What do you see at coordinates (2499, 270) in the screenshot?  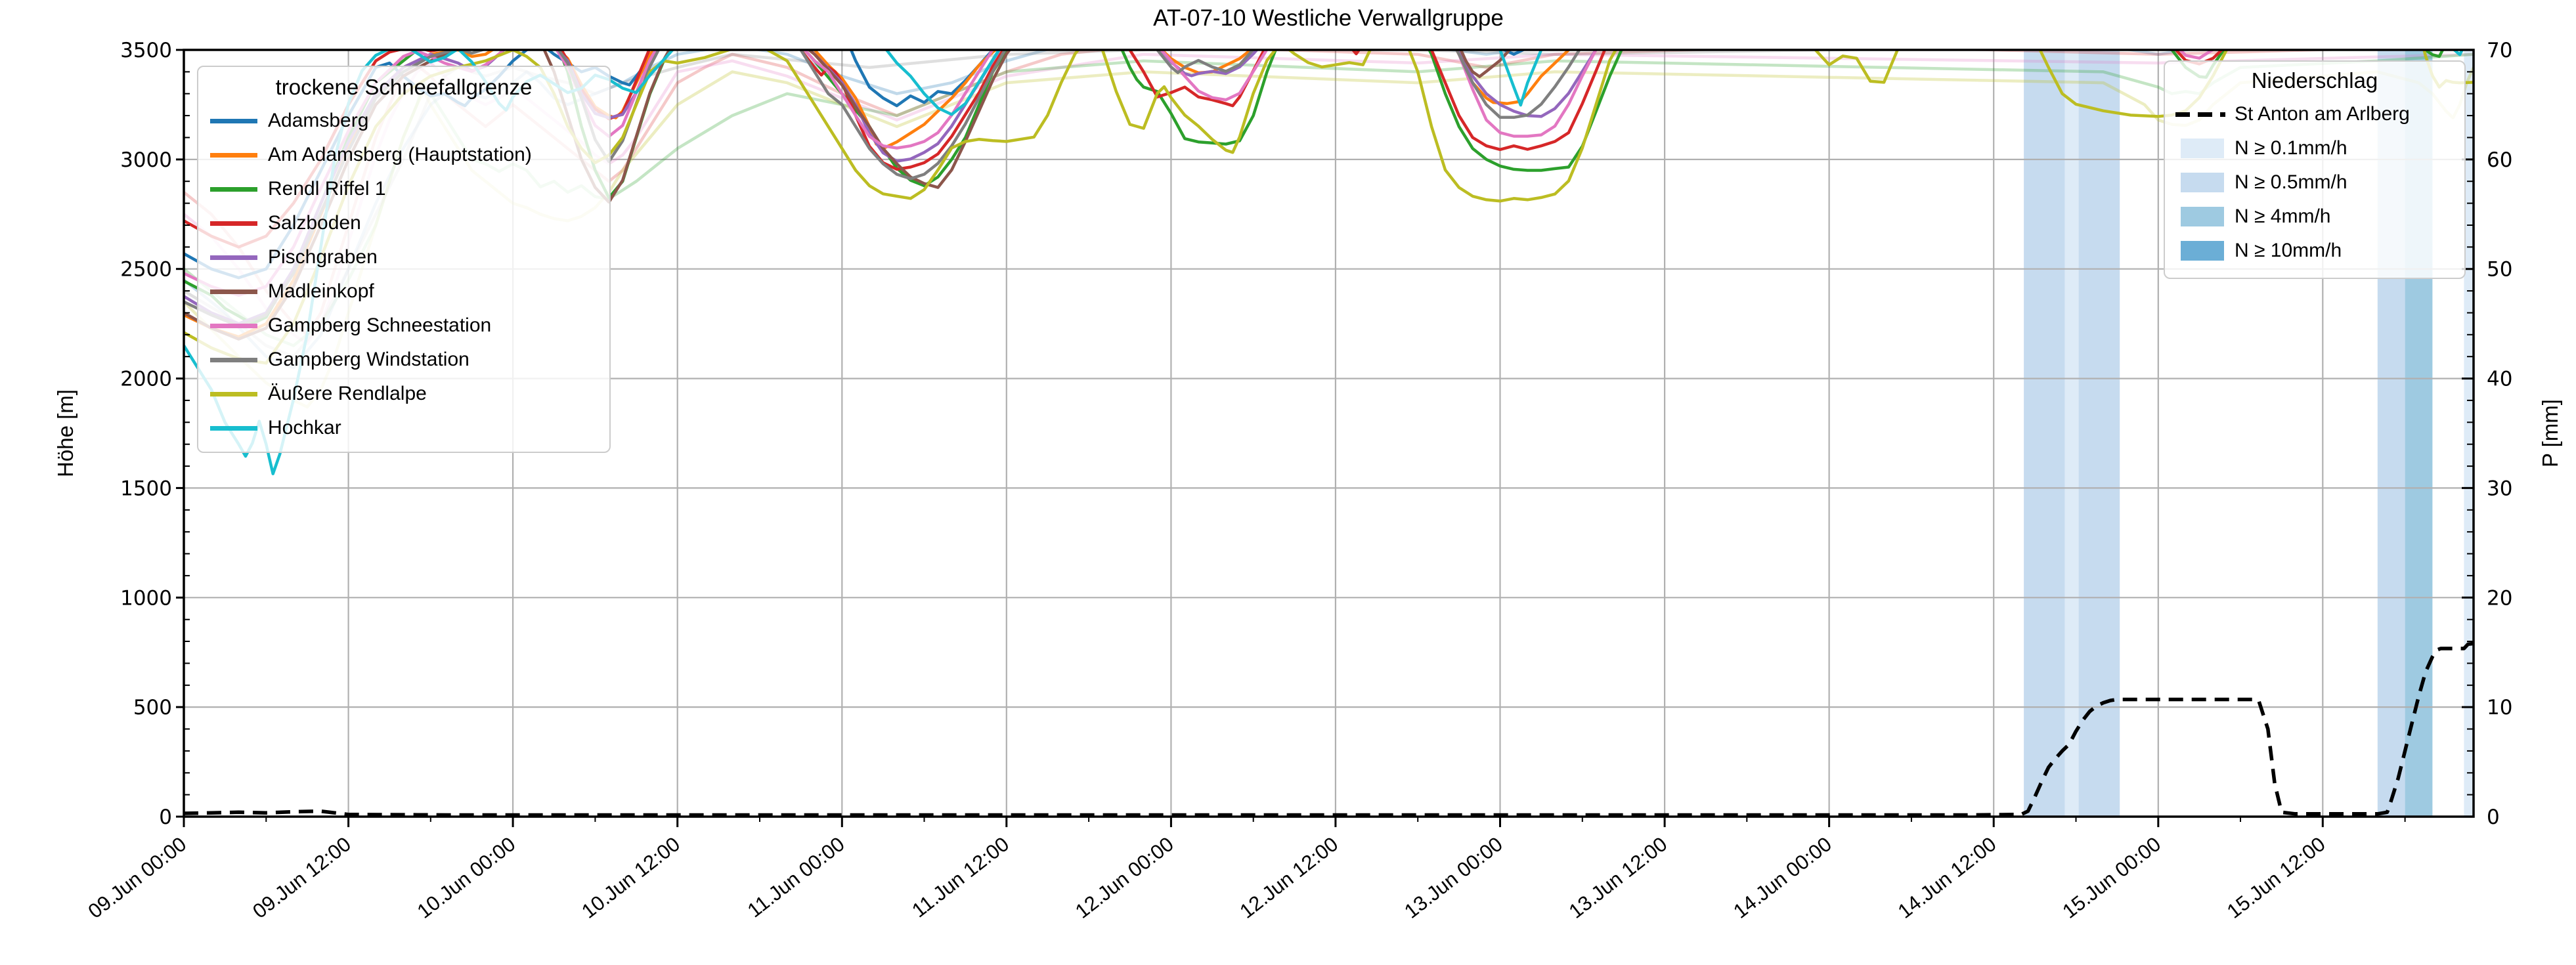 I see `y-tick-label: 50` at bounding box center [2499, 270].